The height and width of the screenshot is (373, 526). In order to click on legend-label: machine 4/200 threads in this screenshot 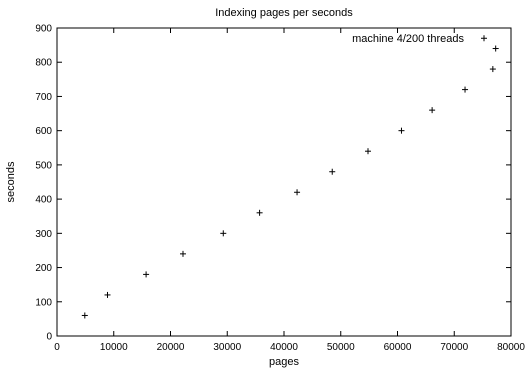, I will do `click(408, 39)`.